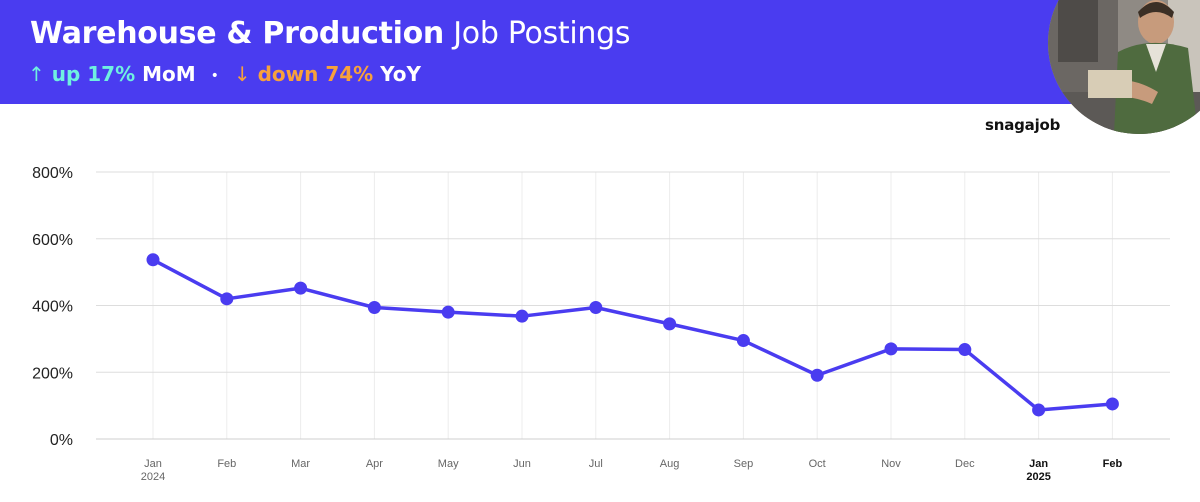 The width and height of the screenshot is (1200, 502). Describe the element at coordinates (93, 74) in the screenshot. I see `mom-change: up 17%` at that location.